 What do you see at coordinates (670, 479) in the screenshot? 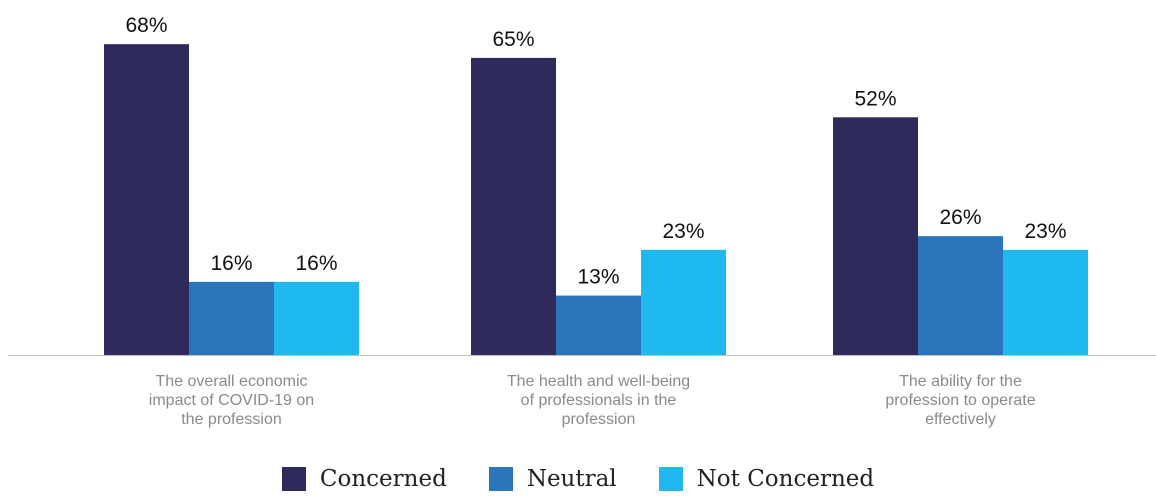
I see `legend-swatch-not-concerned` at bounding box center [670, 479].